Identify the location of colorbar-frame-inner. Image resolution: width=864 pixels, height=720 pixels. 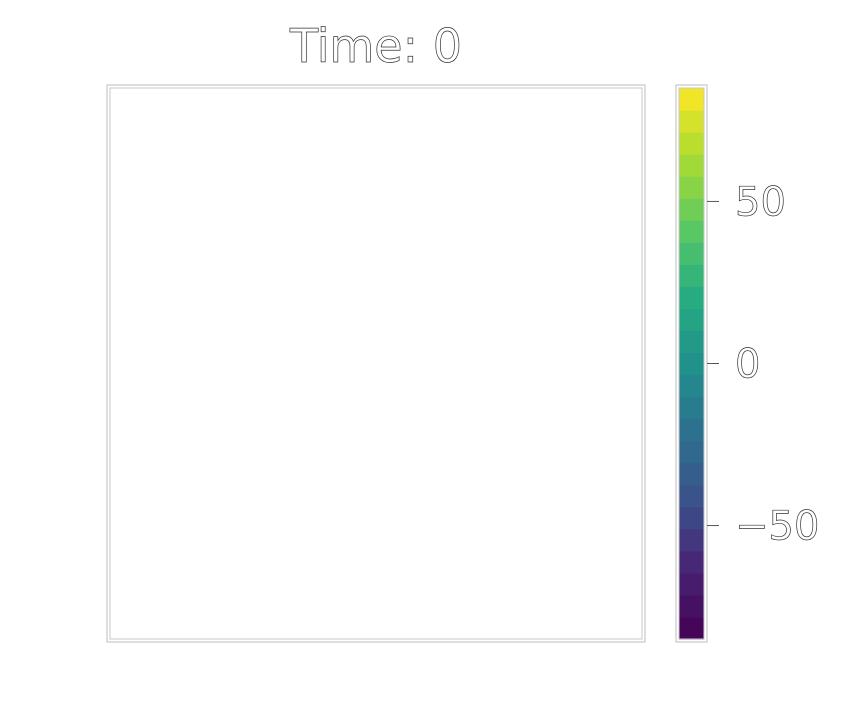
(691, 363).